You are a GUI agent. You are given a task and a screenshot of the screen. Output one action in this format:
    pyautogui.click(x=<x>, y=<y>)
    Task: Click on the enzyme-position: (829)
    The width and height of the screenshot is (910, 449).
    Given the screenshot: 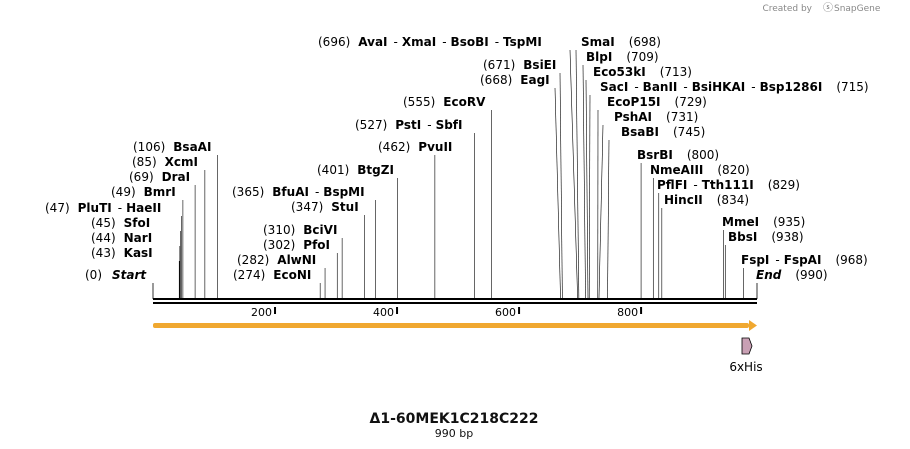 What is the action you would take?
    pyautogui.click(x=784, y=185)
    